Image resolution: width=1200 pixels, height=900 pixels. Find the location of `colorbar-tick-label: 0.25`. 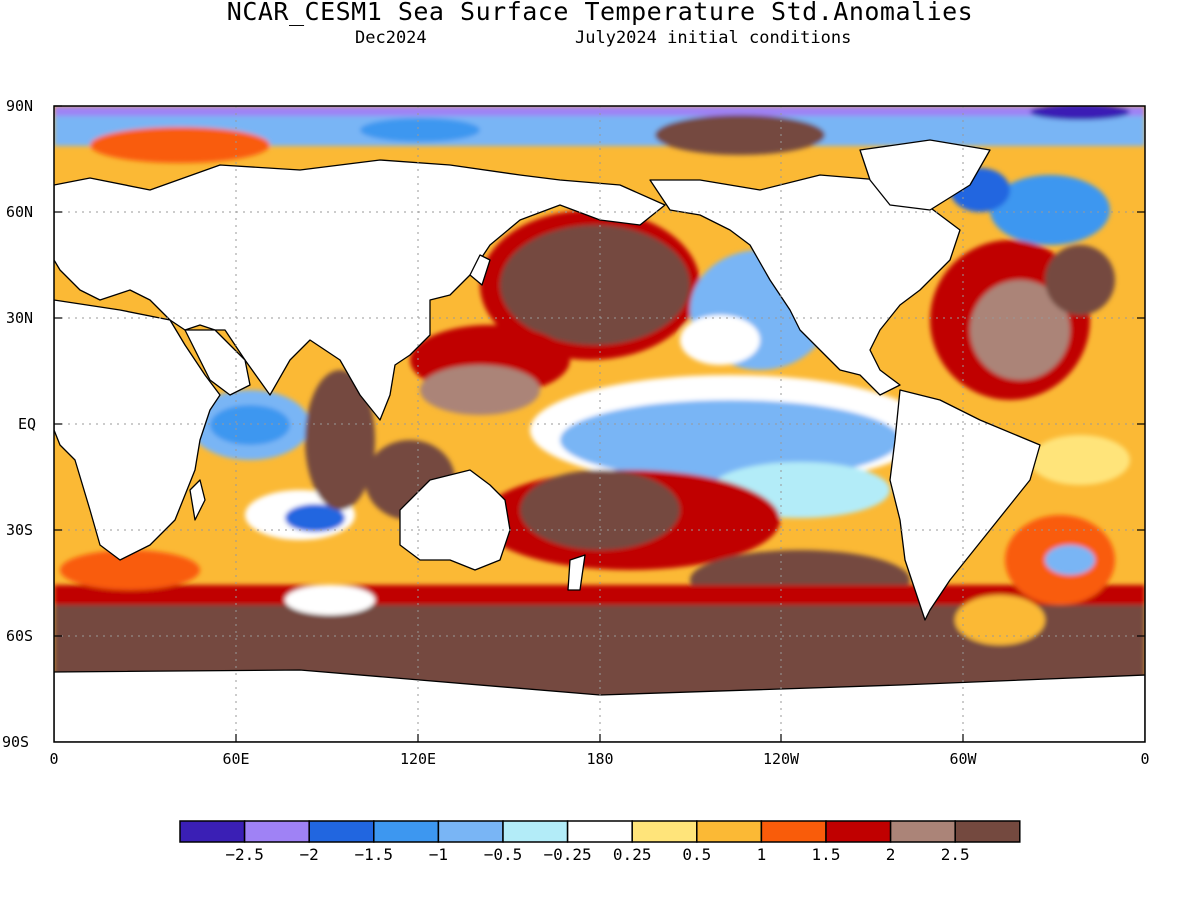

colorbar-tick-label: 0.25 is located at coordinates (632, 854).